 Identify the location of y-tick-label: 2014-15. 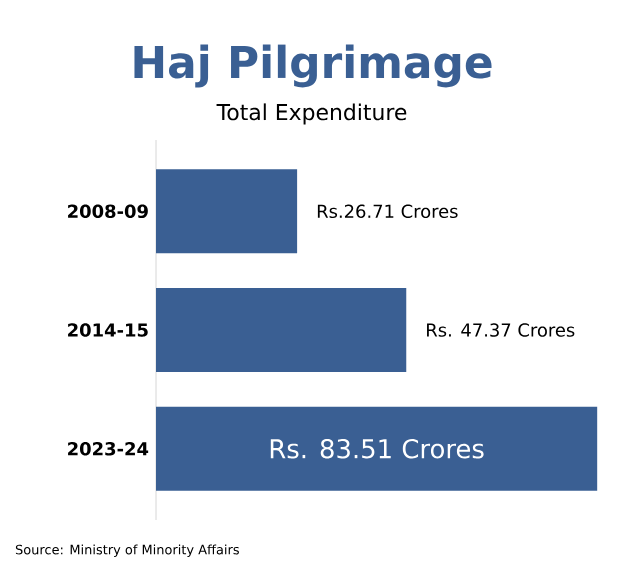
(108, 330).